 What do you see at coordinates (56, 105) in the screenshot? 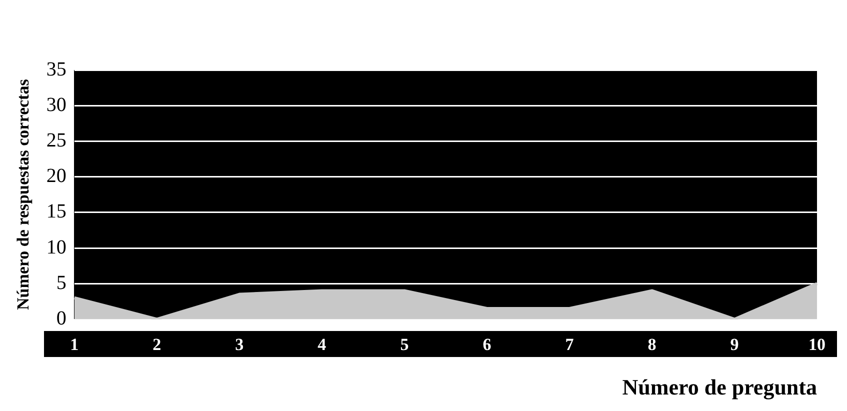
I see `y-tick-label: 30` at bounding box center [56, 105].